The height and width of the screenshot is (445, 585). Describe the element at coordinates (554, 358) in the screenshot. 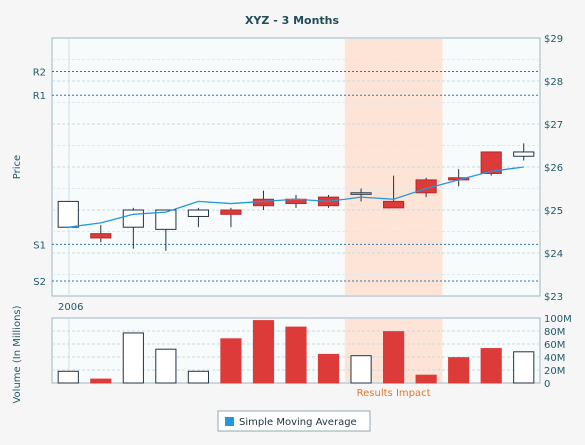

I see `volume-tick-label: 40M` at that location.